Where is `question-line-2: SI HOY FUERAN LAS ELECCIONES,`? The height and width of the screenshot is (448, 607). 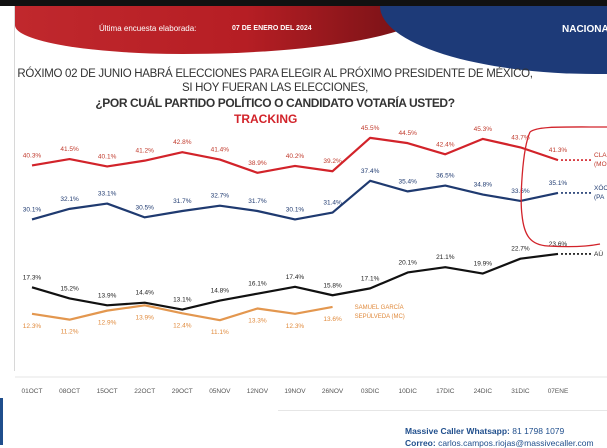 question-line-2: SI HOY FUERAN LAS ELECCIONES, is located at coordinates (274, 88).